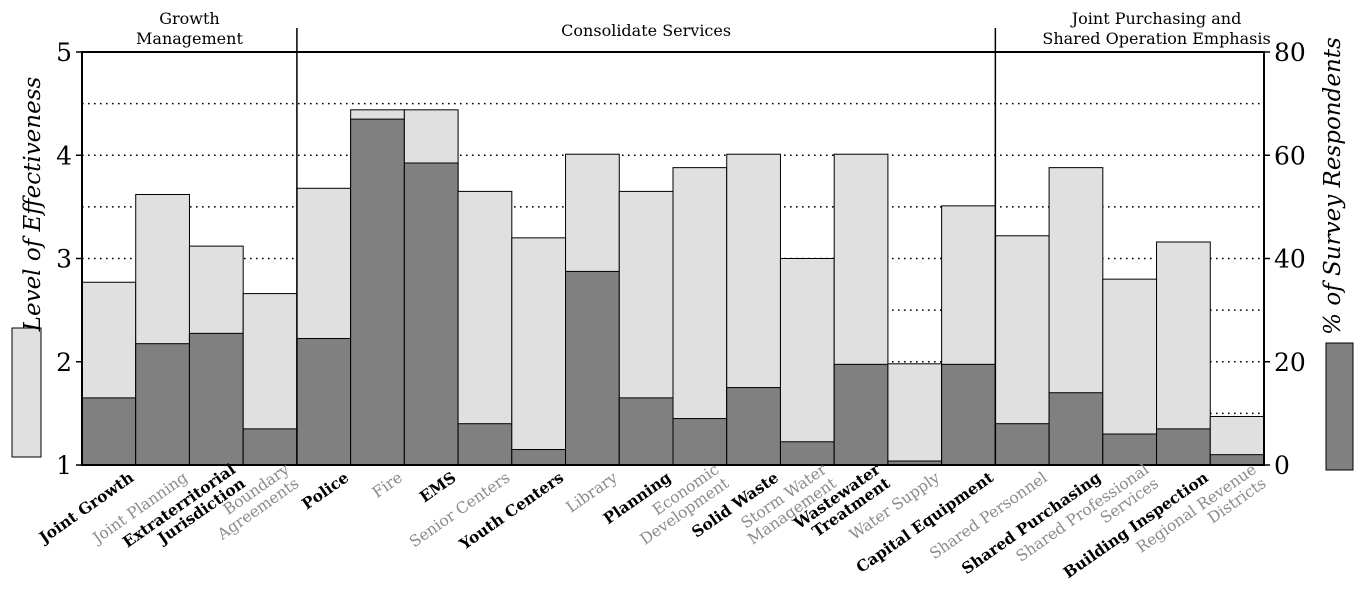  Describe the element at coordinates (1290, 155) in the screenshot. I see `tick-label-right: 60` at that location.